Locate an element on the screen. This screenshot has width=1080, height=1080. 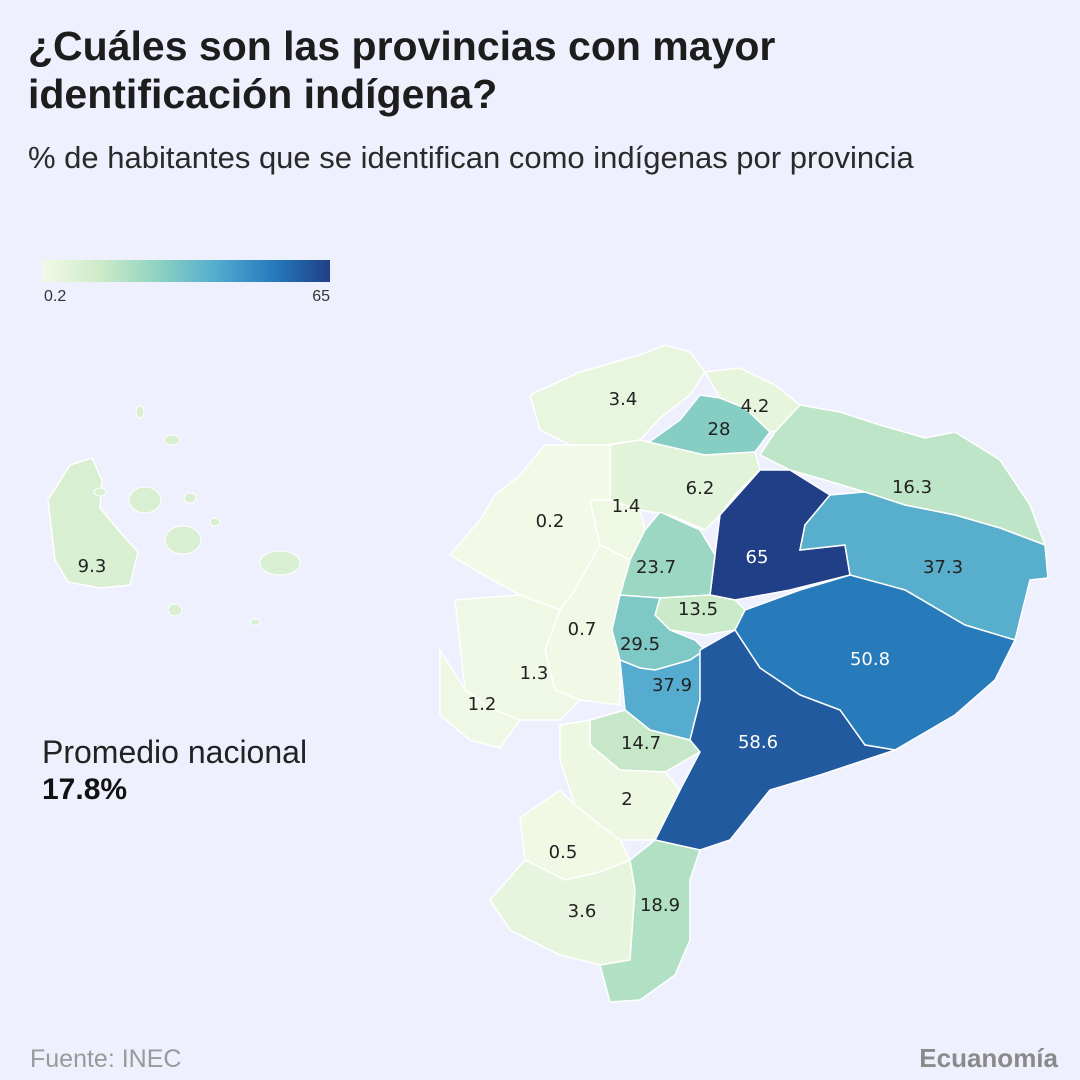
province-value-label: 13.5 is located at coordinates (698, 609).